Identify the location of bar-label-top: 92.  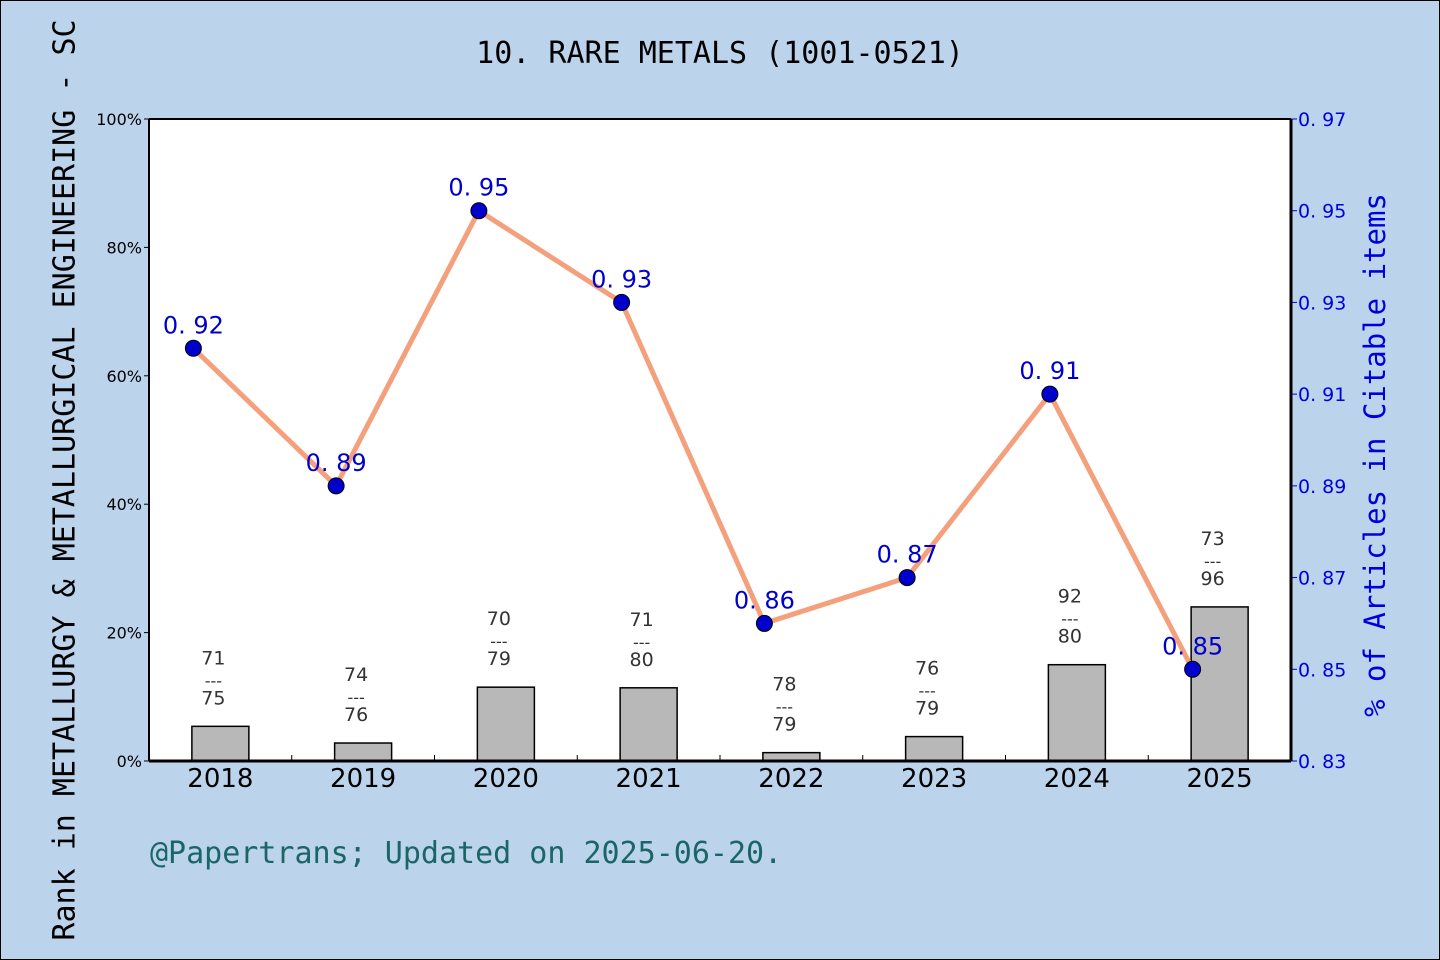
(1070, 597).